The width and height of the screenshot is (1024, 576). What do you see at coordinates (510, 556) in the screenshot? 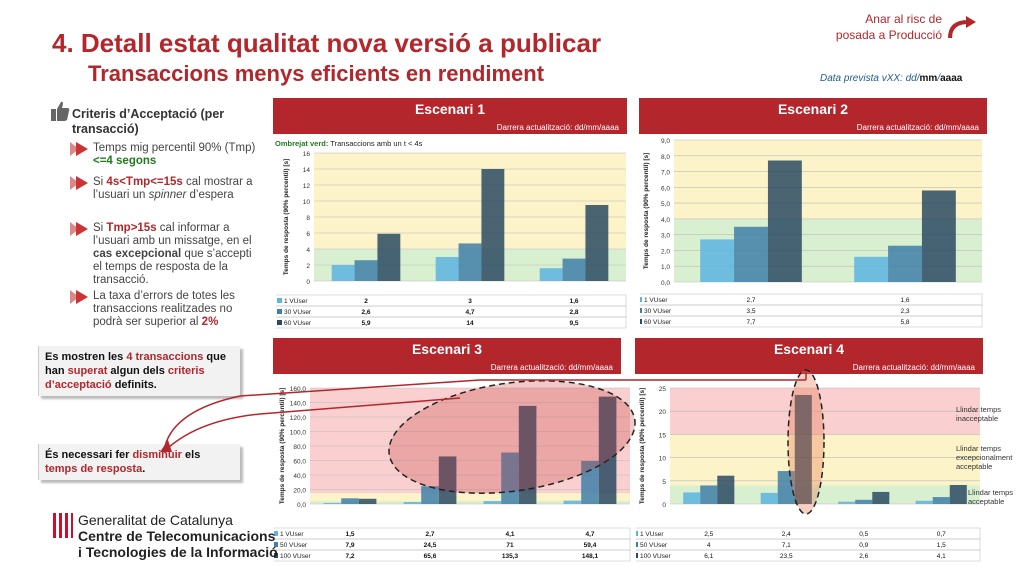
I see `data-label: 135,3` at bounding box center [510, 556].